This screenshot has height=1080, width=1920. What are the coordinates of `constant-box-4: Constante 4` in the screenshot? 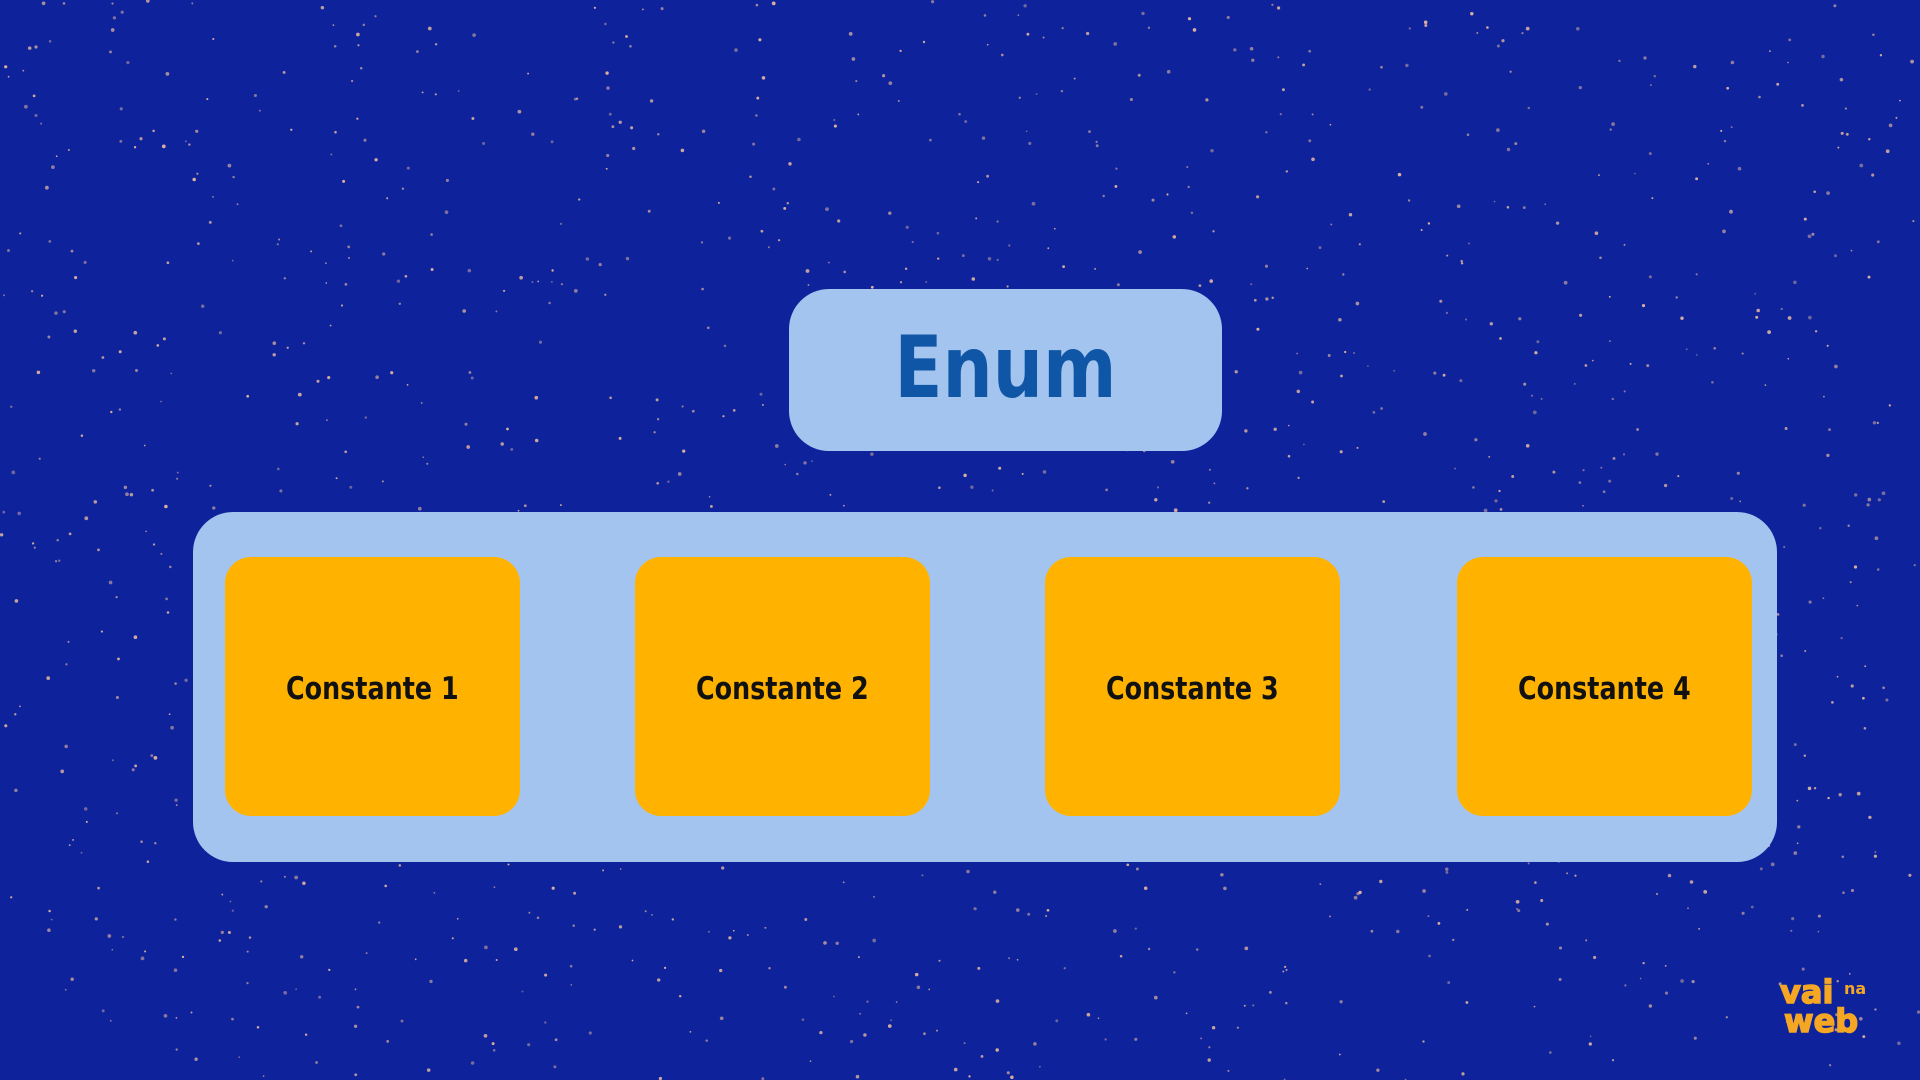 It's located at (1604, 686).